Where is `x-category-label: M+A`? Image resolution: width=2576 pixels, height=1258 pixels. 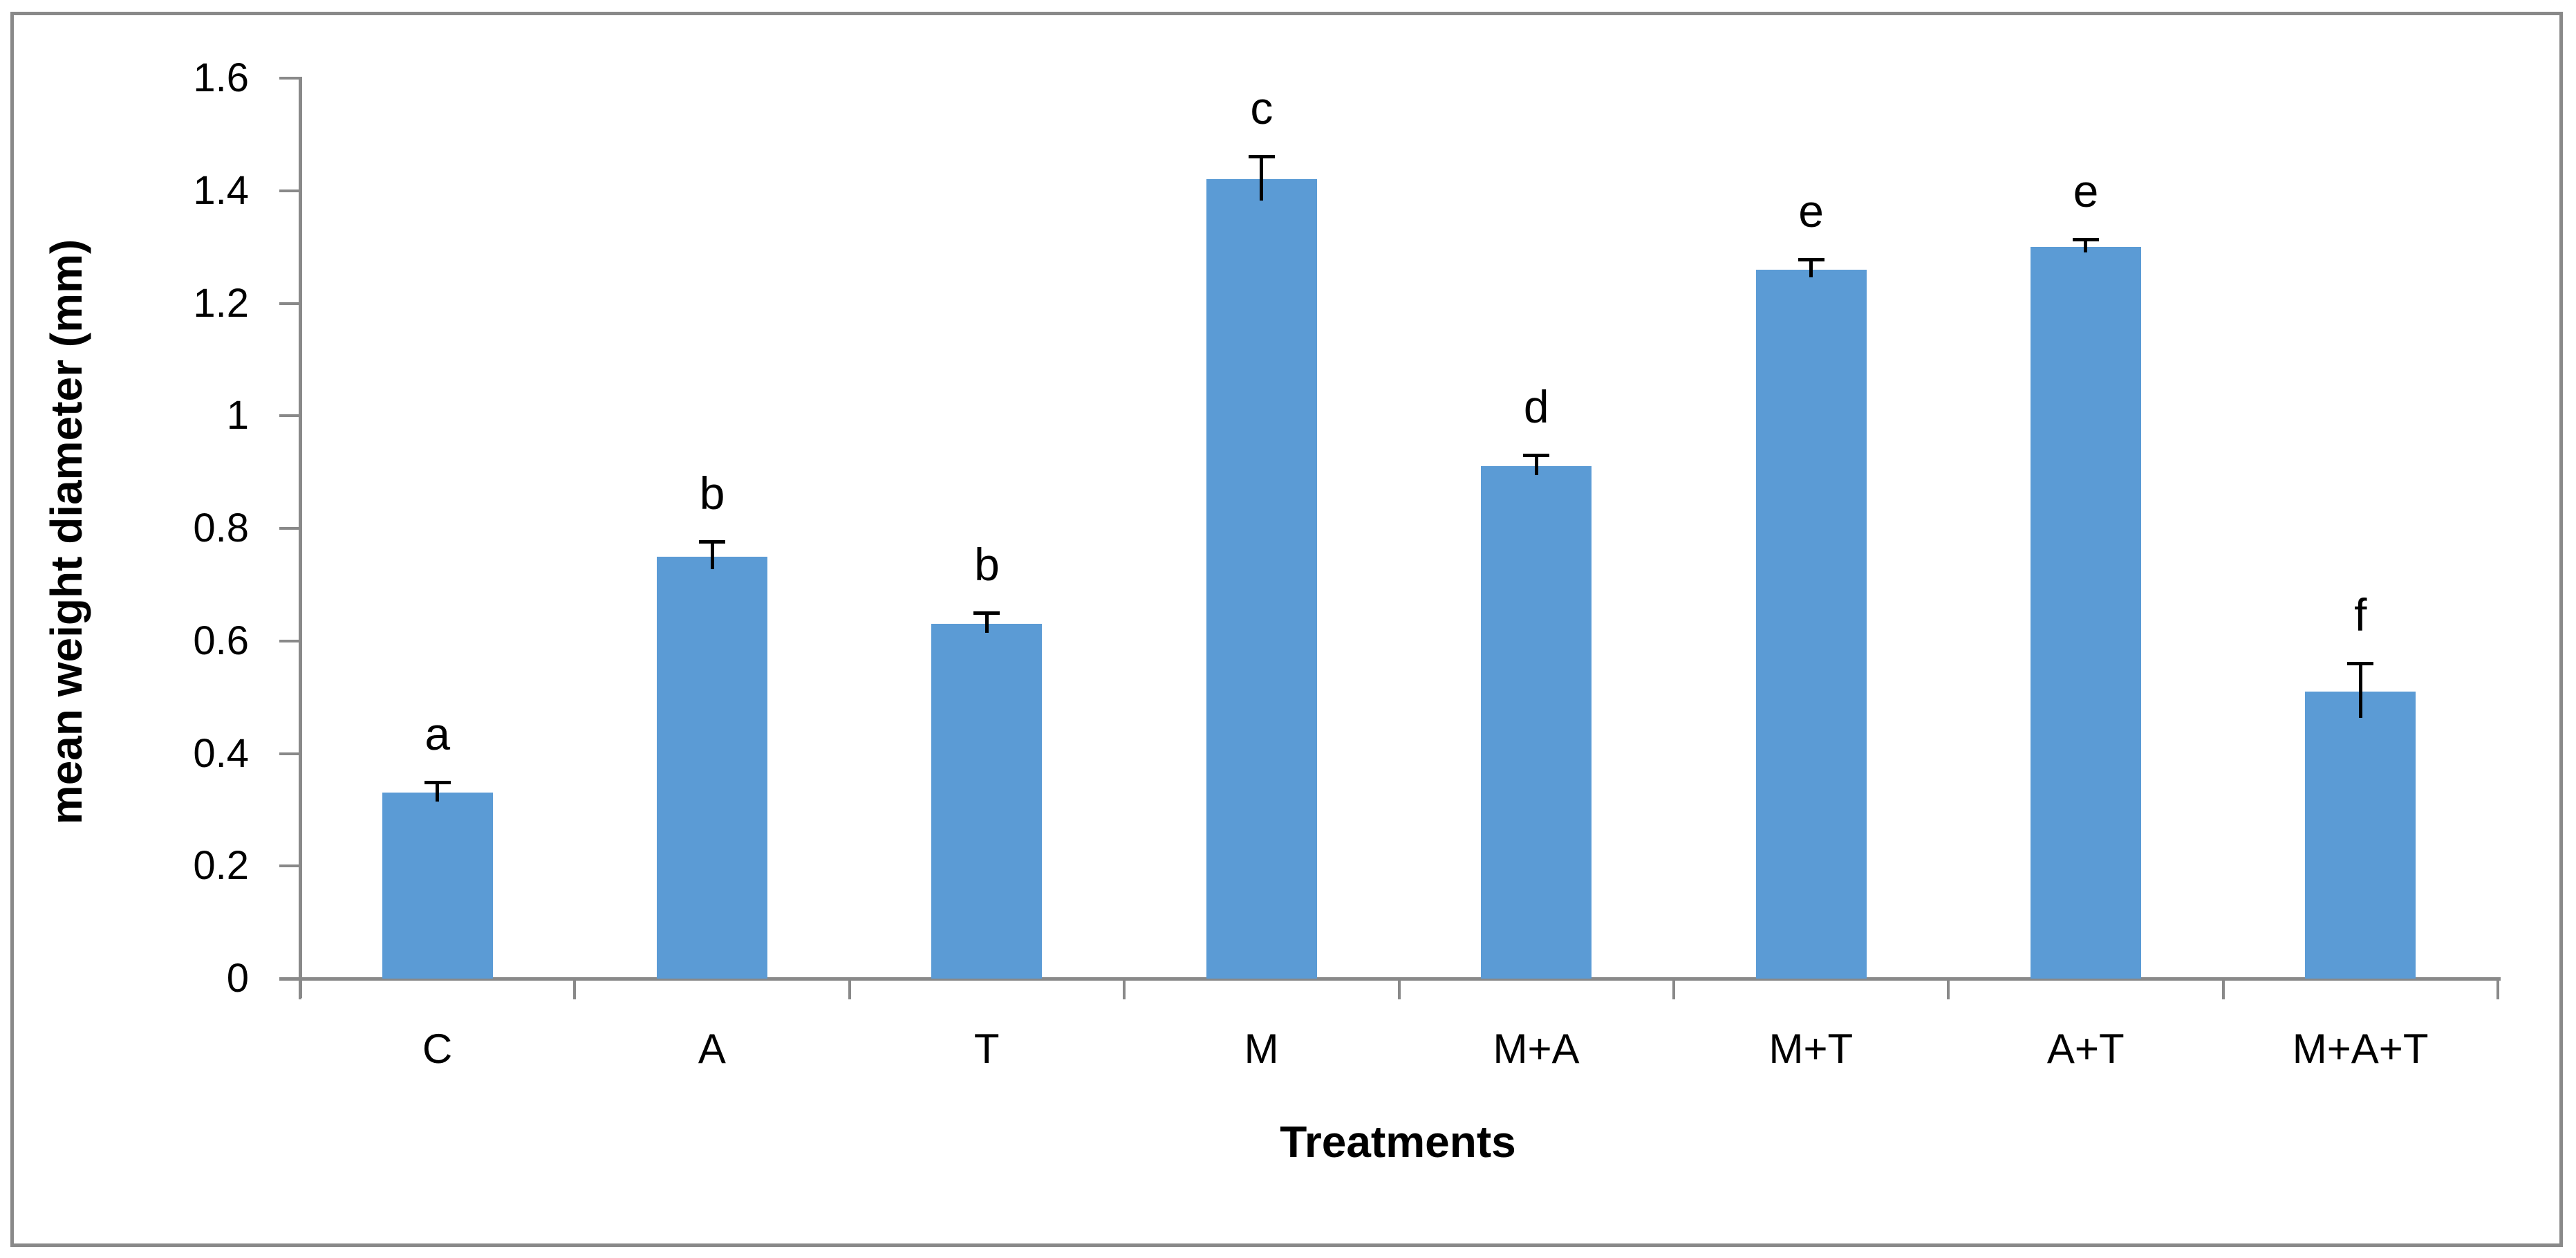 x-category-label: M+A is located at coordinates (1536, 1049).